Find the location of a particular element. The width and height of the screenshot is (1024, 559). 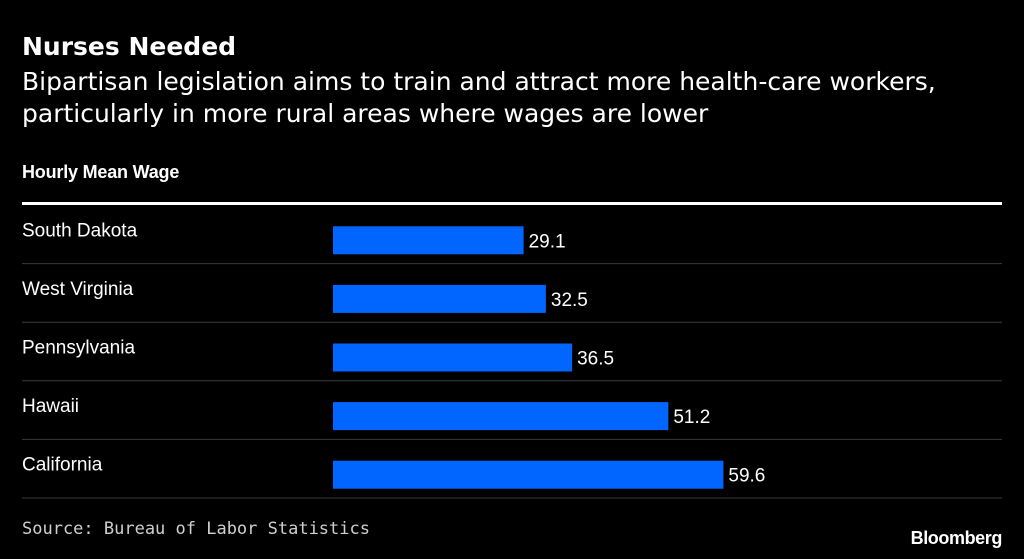

header-rule is located at coordinates (512, 203).